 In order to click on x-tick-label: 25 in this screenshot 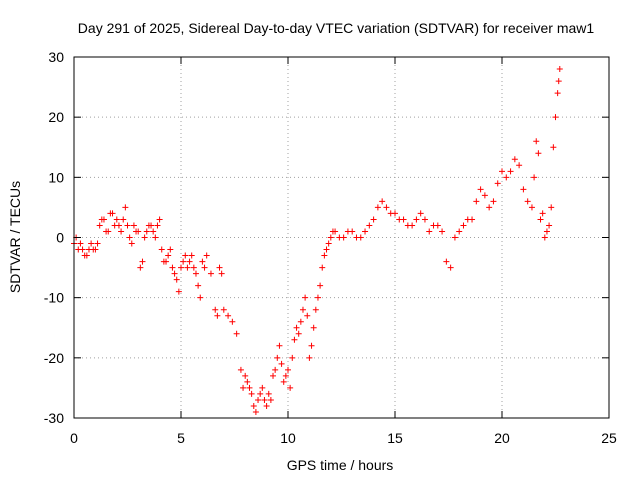, I will do `click(609, 438)`.